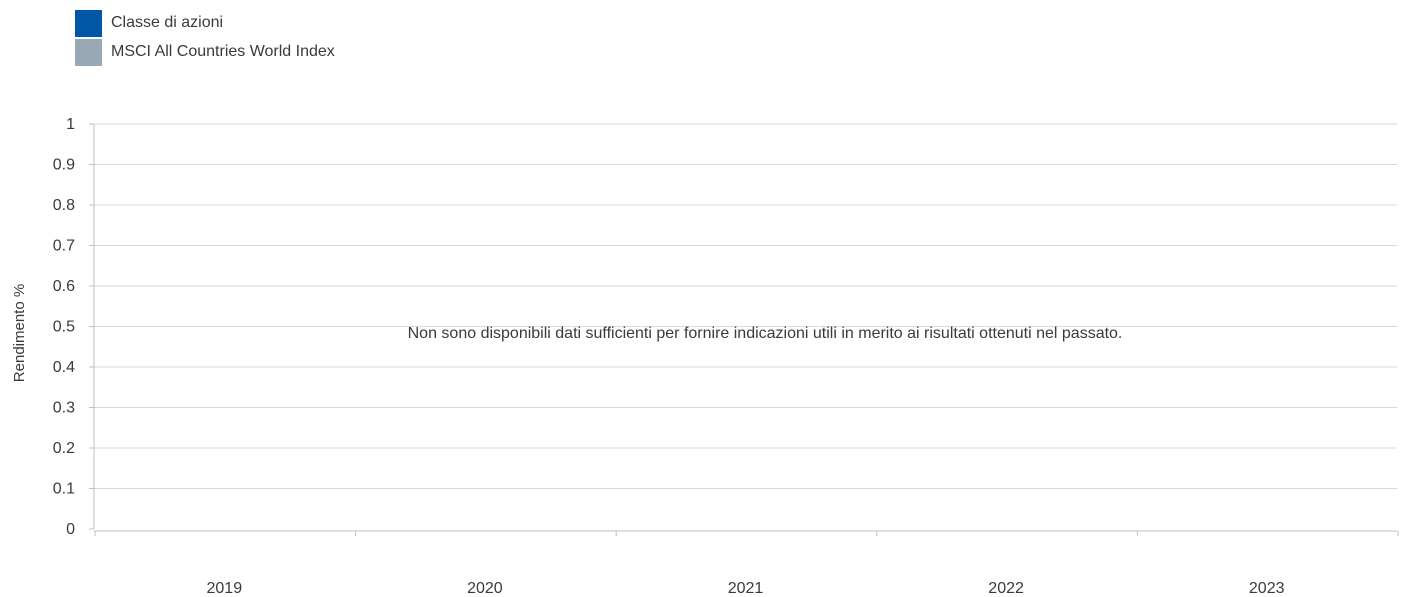  I want to click on legend-item-index: MSCI All Countries World Index, so click(205, 52).